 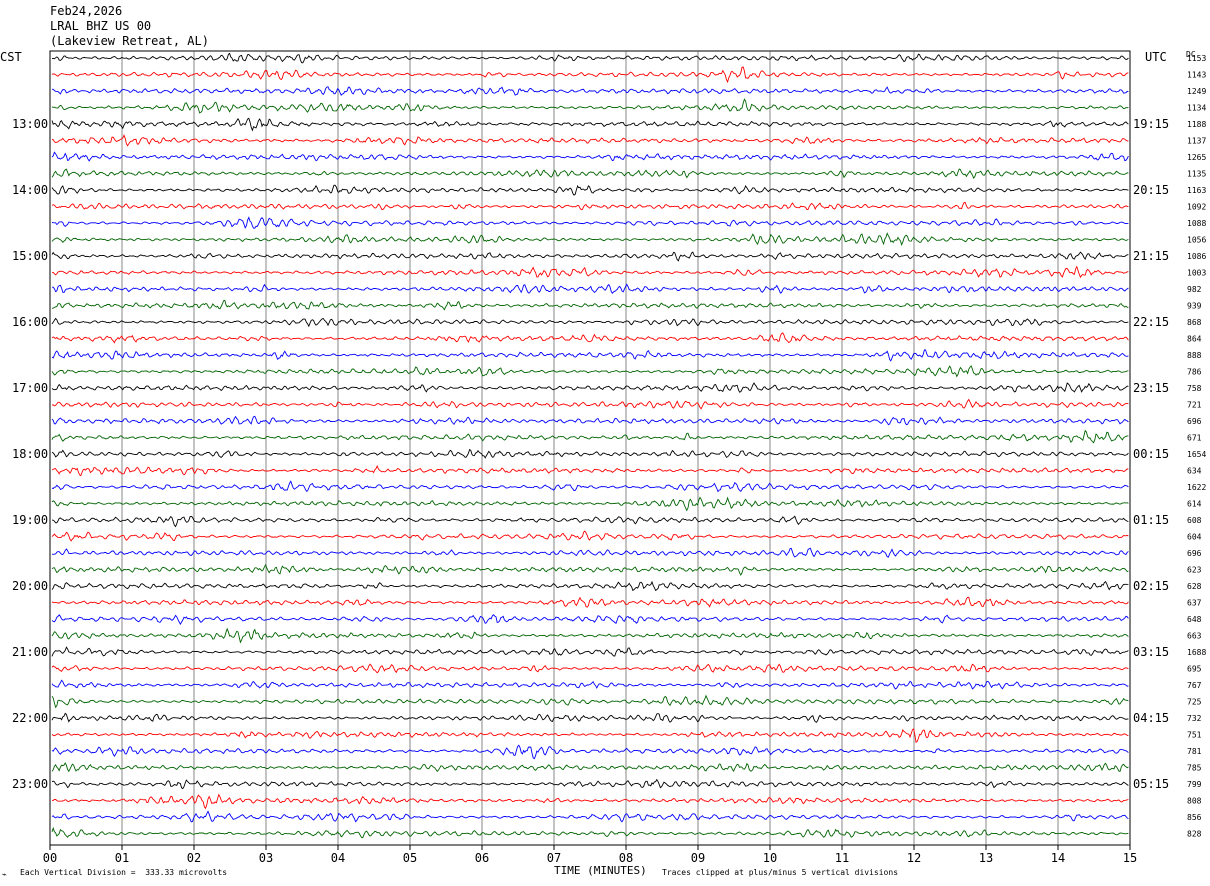 What do you see at coordinates (1194, 355) in the screenshot?
I see `dc-offset-label: 888` at bounding box center [1194, 355].